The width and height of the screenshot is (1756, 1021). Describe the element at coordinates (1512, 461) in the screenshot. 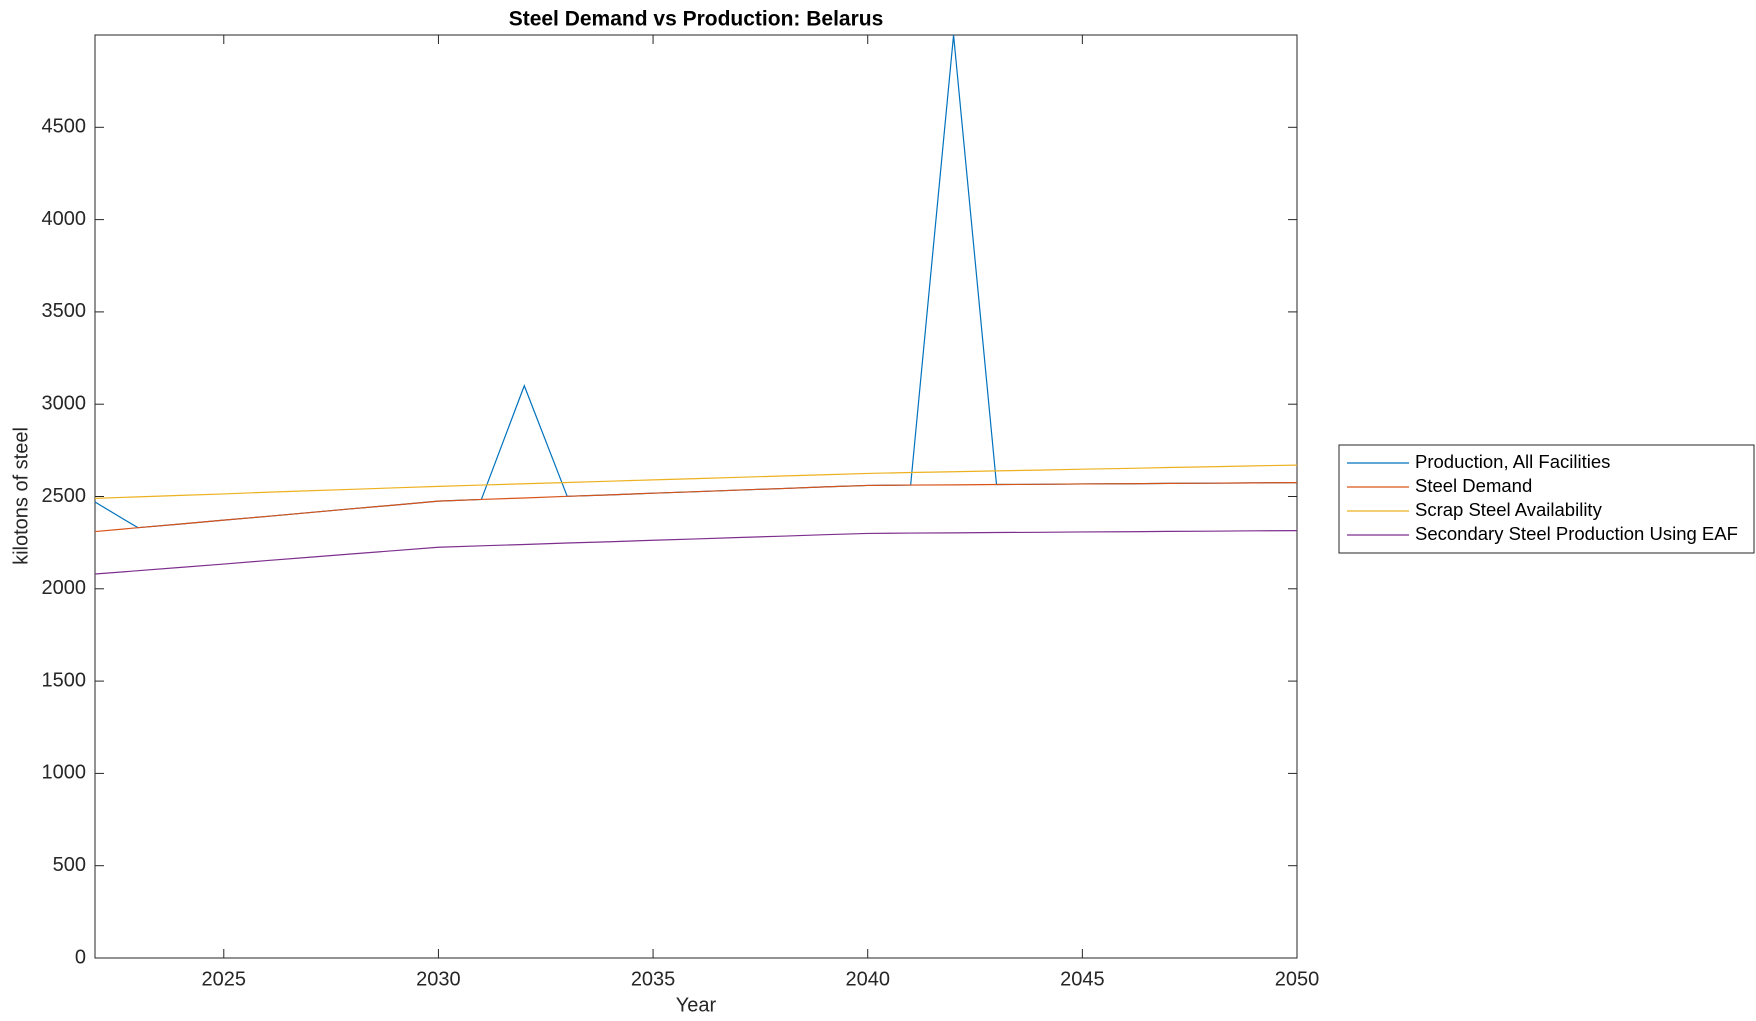

I see `legend-label: Production, All Facilities` at that location.